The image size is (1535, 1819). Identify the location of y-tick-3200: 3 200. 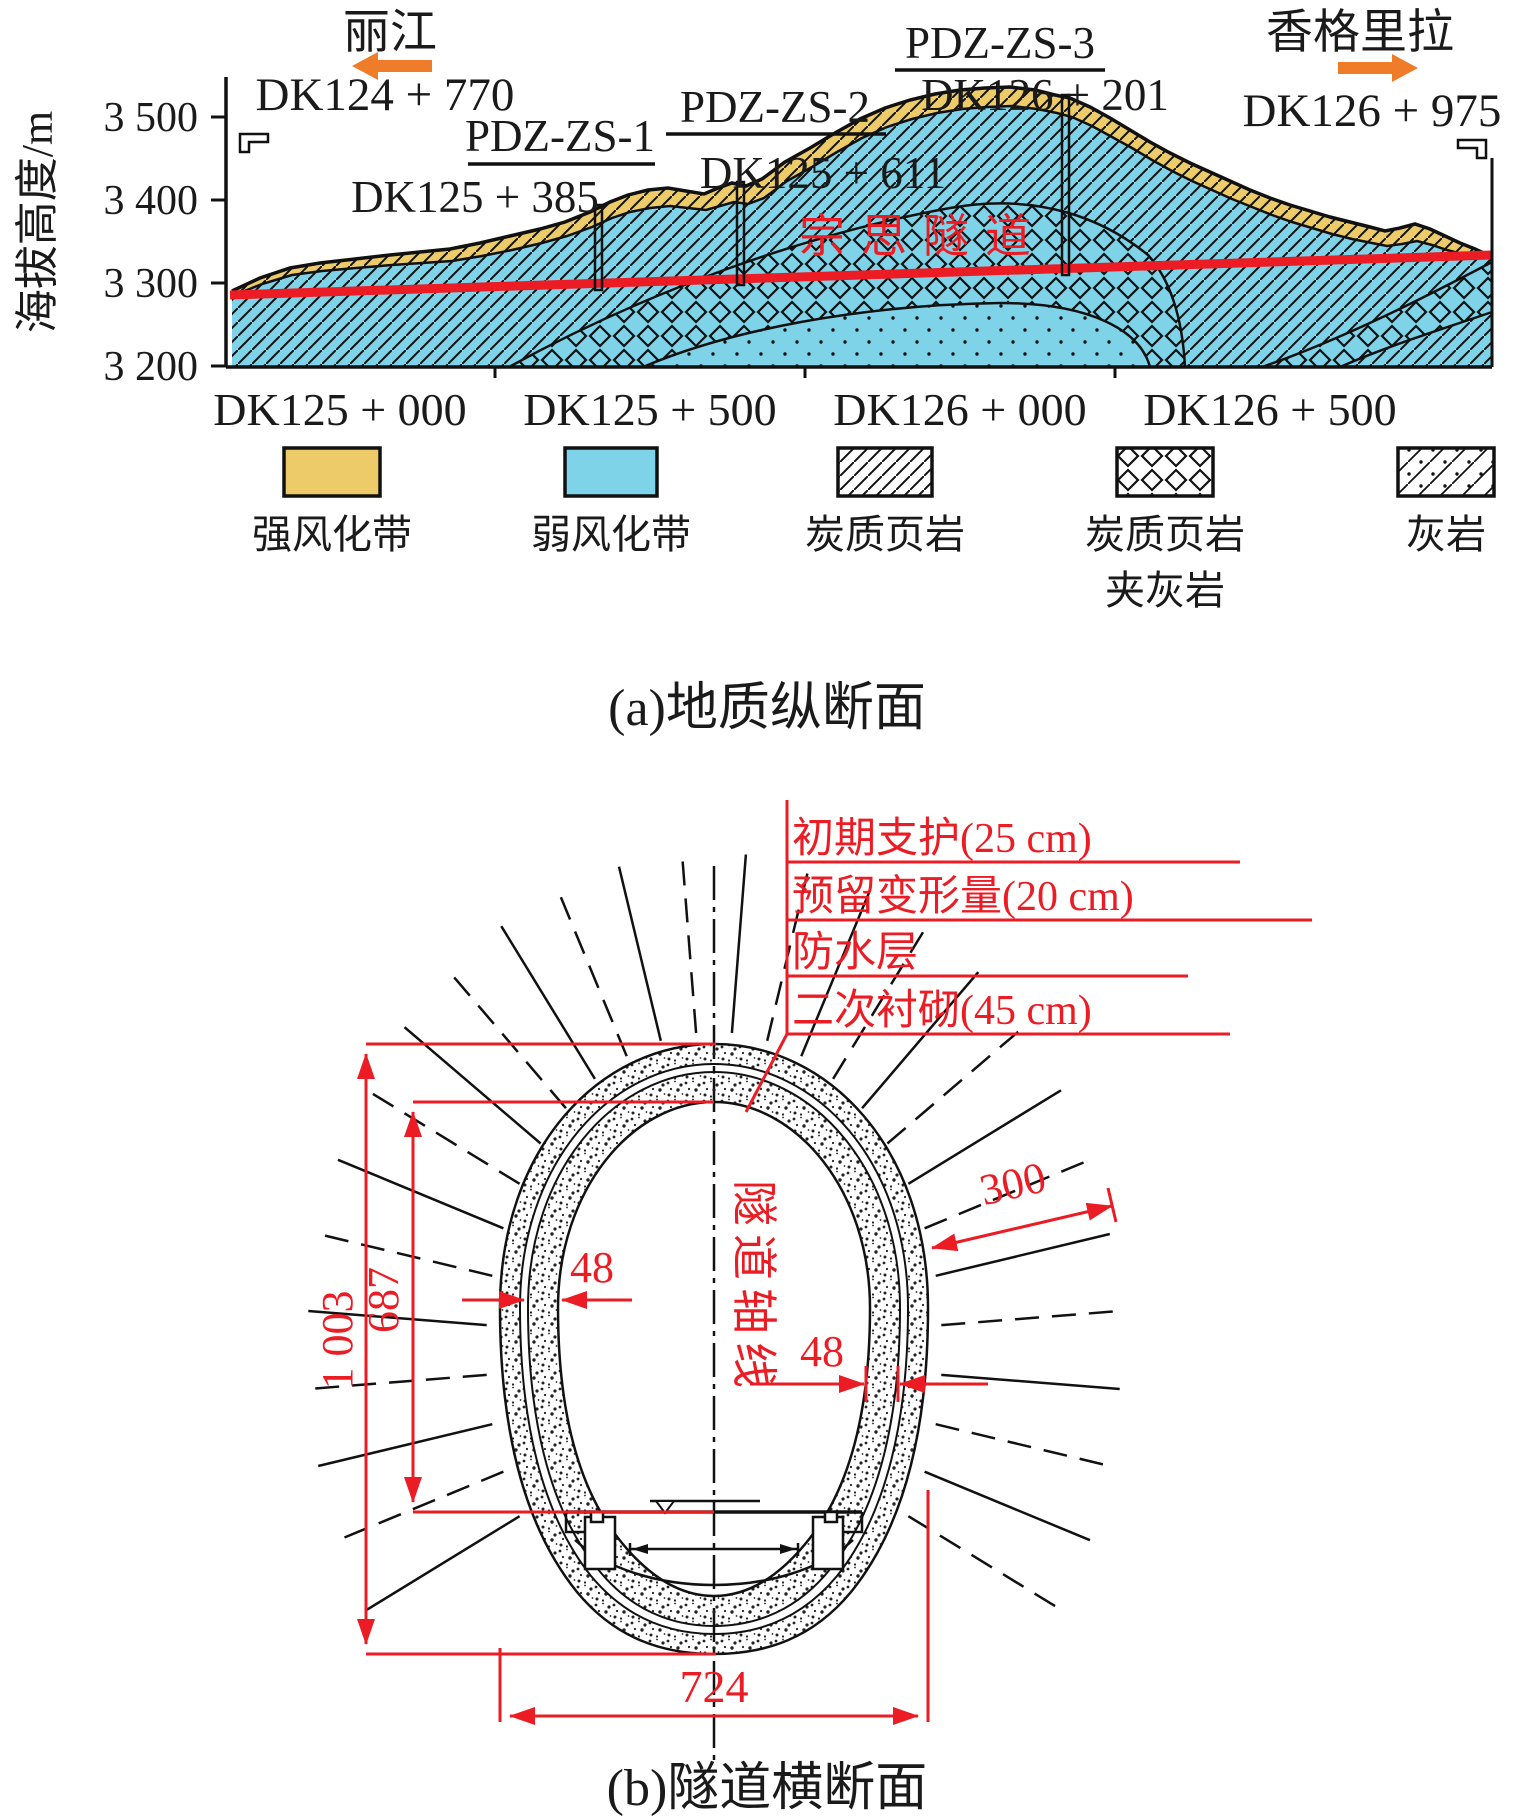
(151, 367).